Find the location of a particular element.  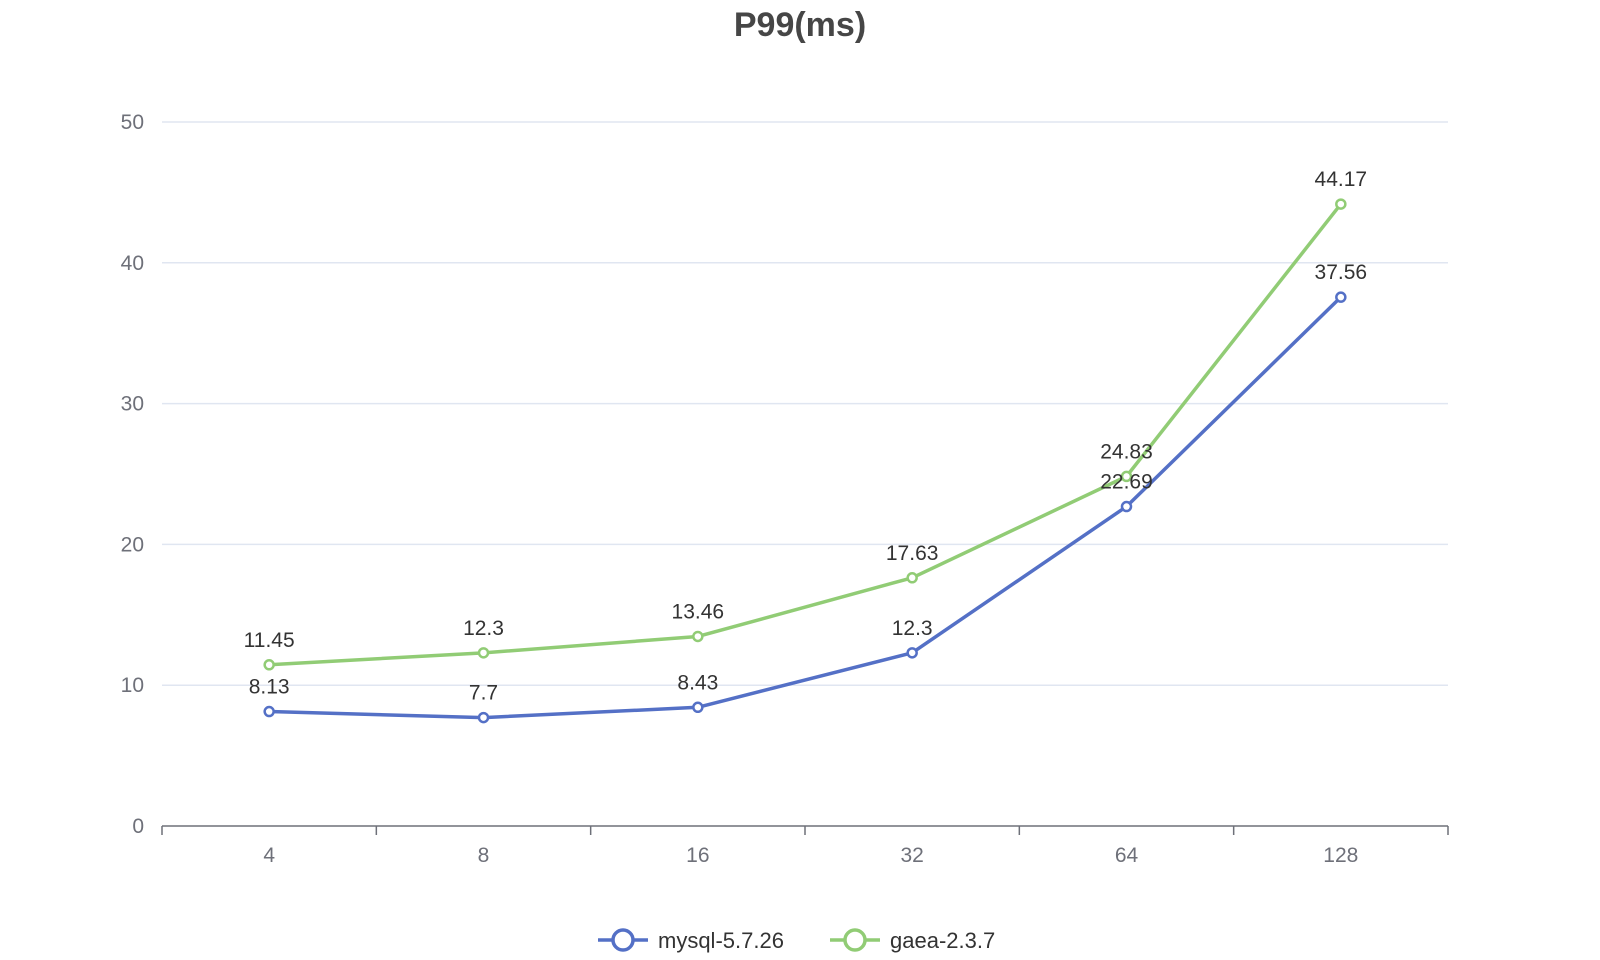

legend-item-gaea-2.3.7: gaea-2.3.7 is located at coordinates (912, 940).